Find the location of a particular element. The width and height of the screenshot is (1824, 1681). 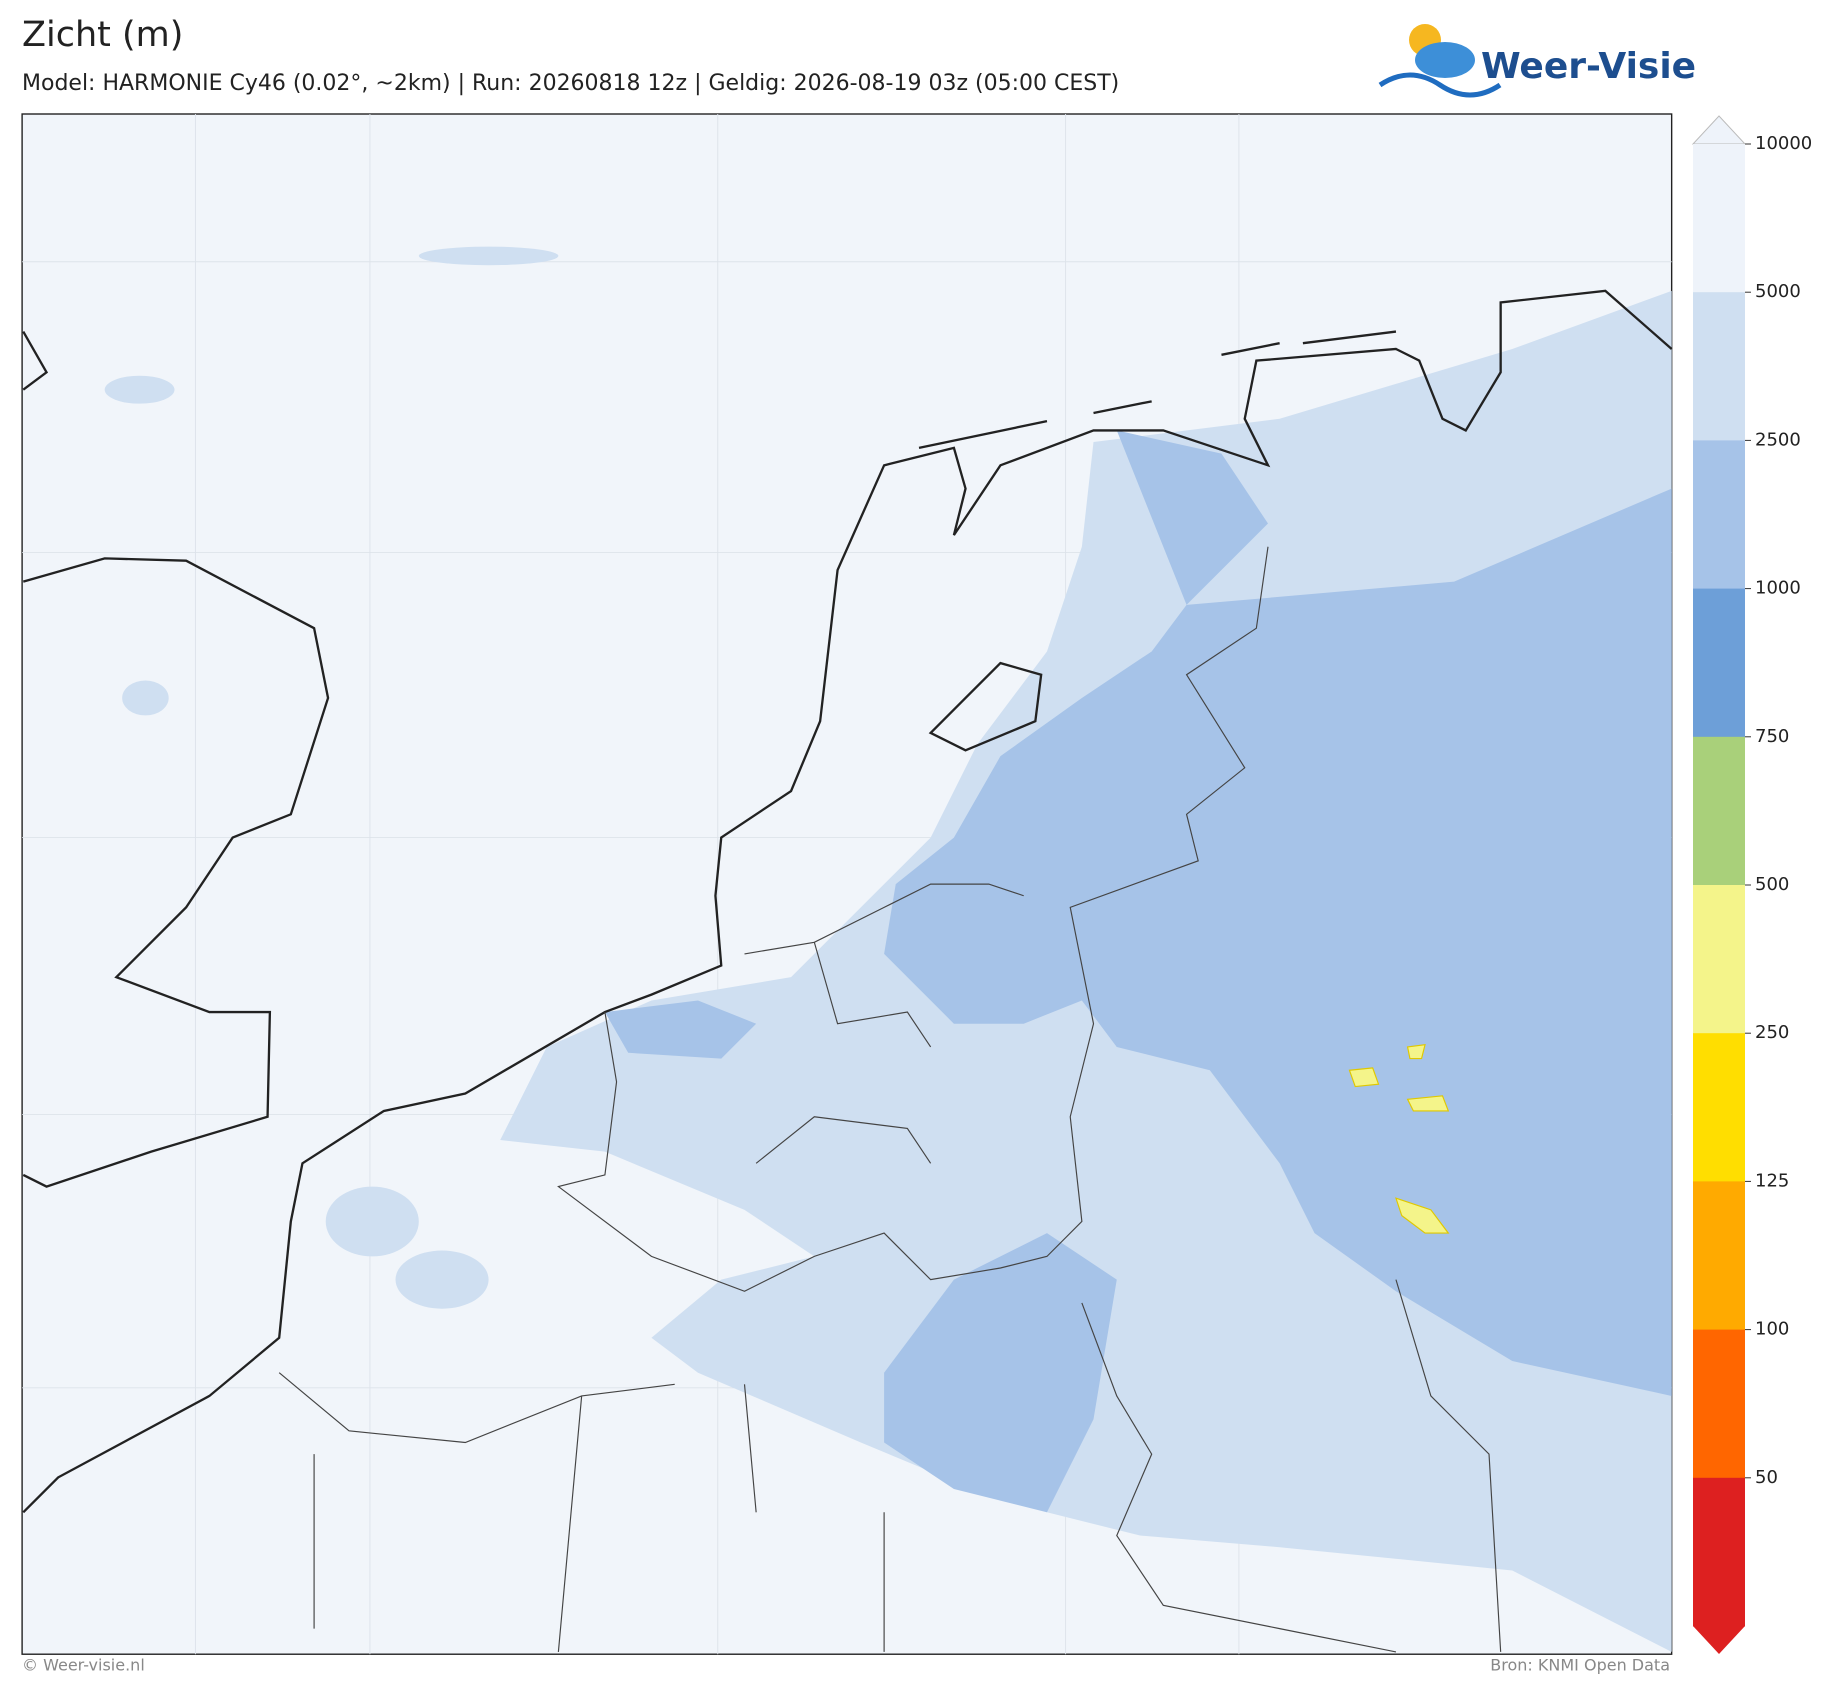

colorbar: 10000 5000 2500 1000 750 500 250 125 100 50 is located at coordinates (1751, 884).